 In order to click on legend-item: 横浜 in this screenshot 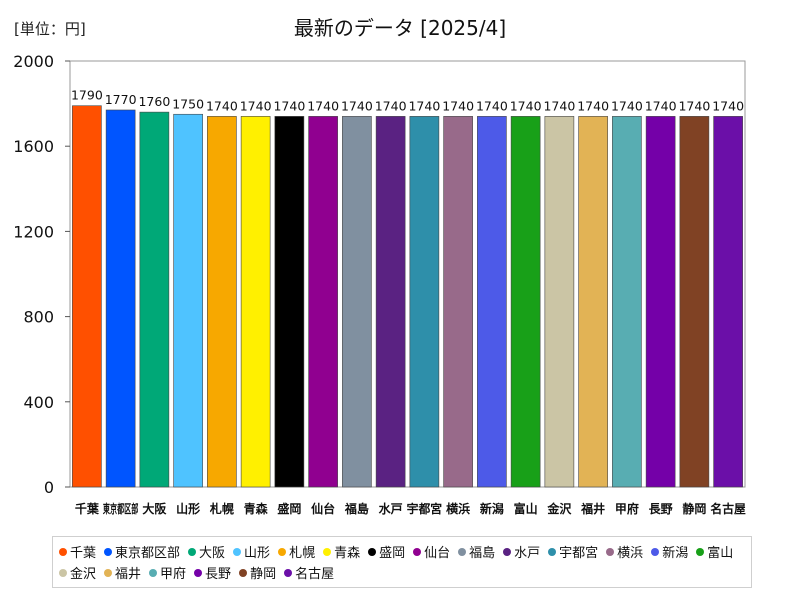, I will do `click(624, 551)`.